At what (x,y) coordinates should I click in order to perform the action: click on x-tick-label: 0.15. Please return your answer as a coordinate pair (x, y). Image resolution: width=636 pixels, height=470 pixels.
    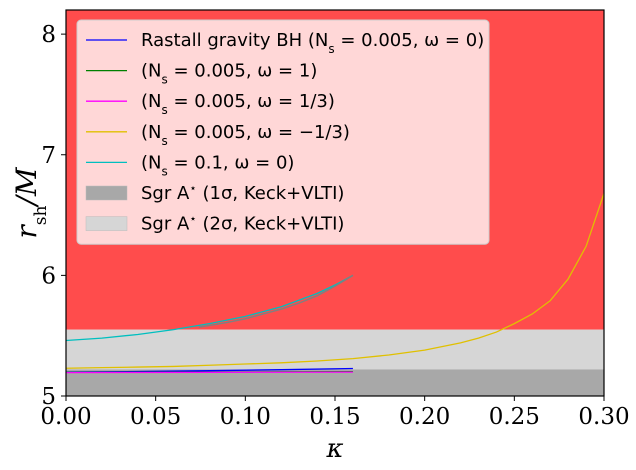
    Looking at the image, I should click on (334, 417).